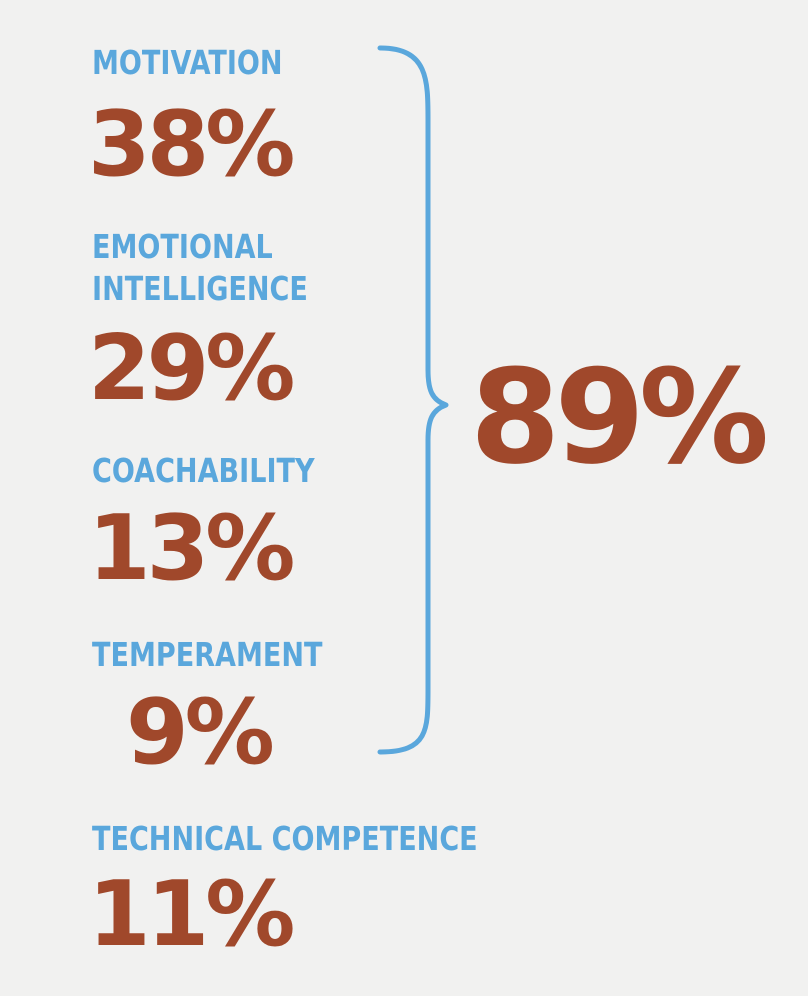  I want to click on factor-value-coachability: 13%, so click(191, 548).